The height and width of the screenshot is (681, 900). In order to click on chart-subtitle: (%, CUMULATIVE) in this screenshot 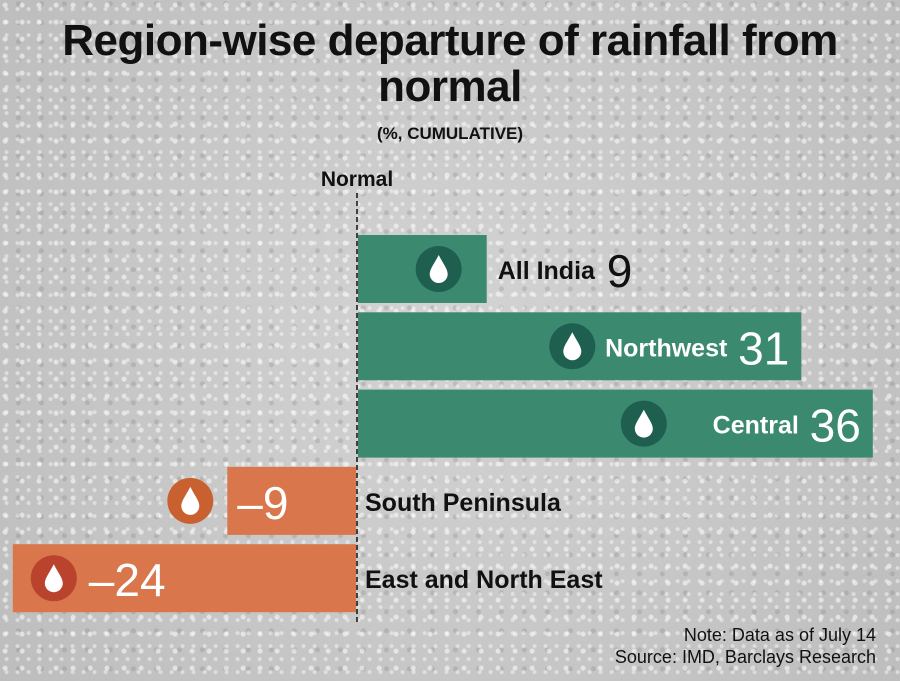, I will do `click(450, 133)`.